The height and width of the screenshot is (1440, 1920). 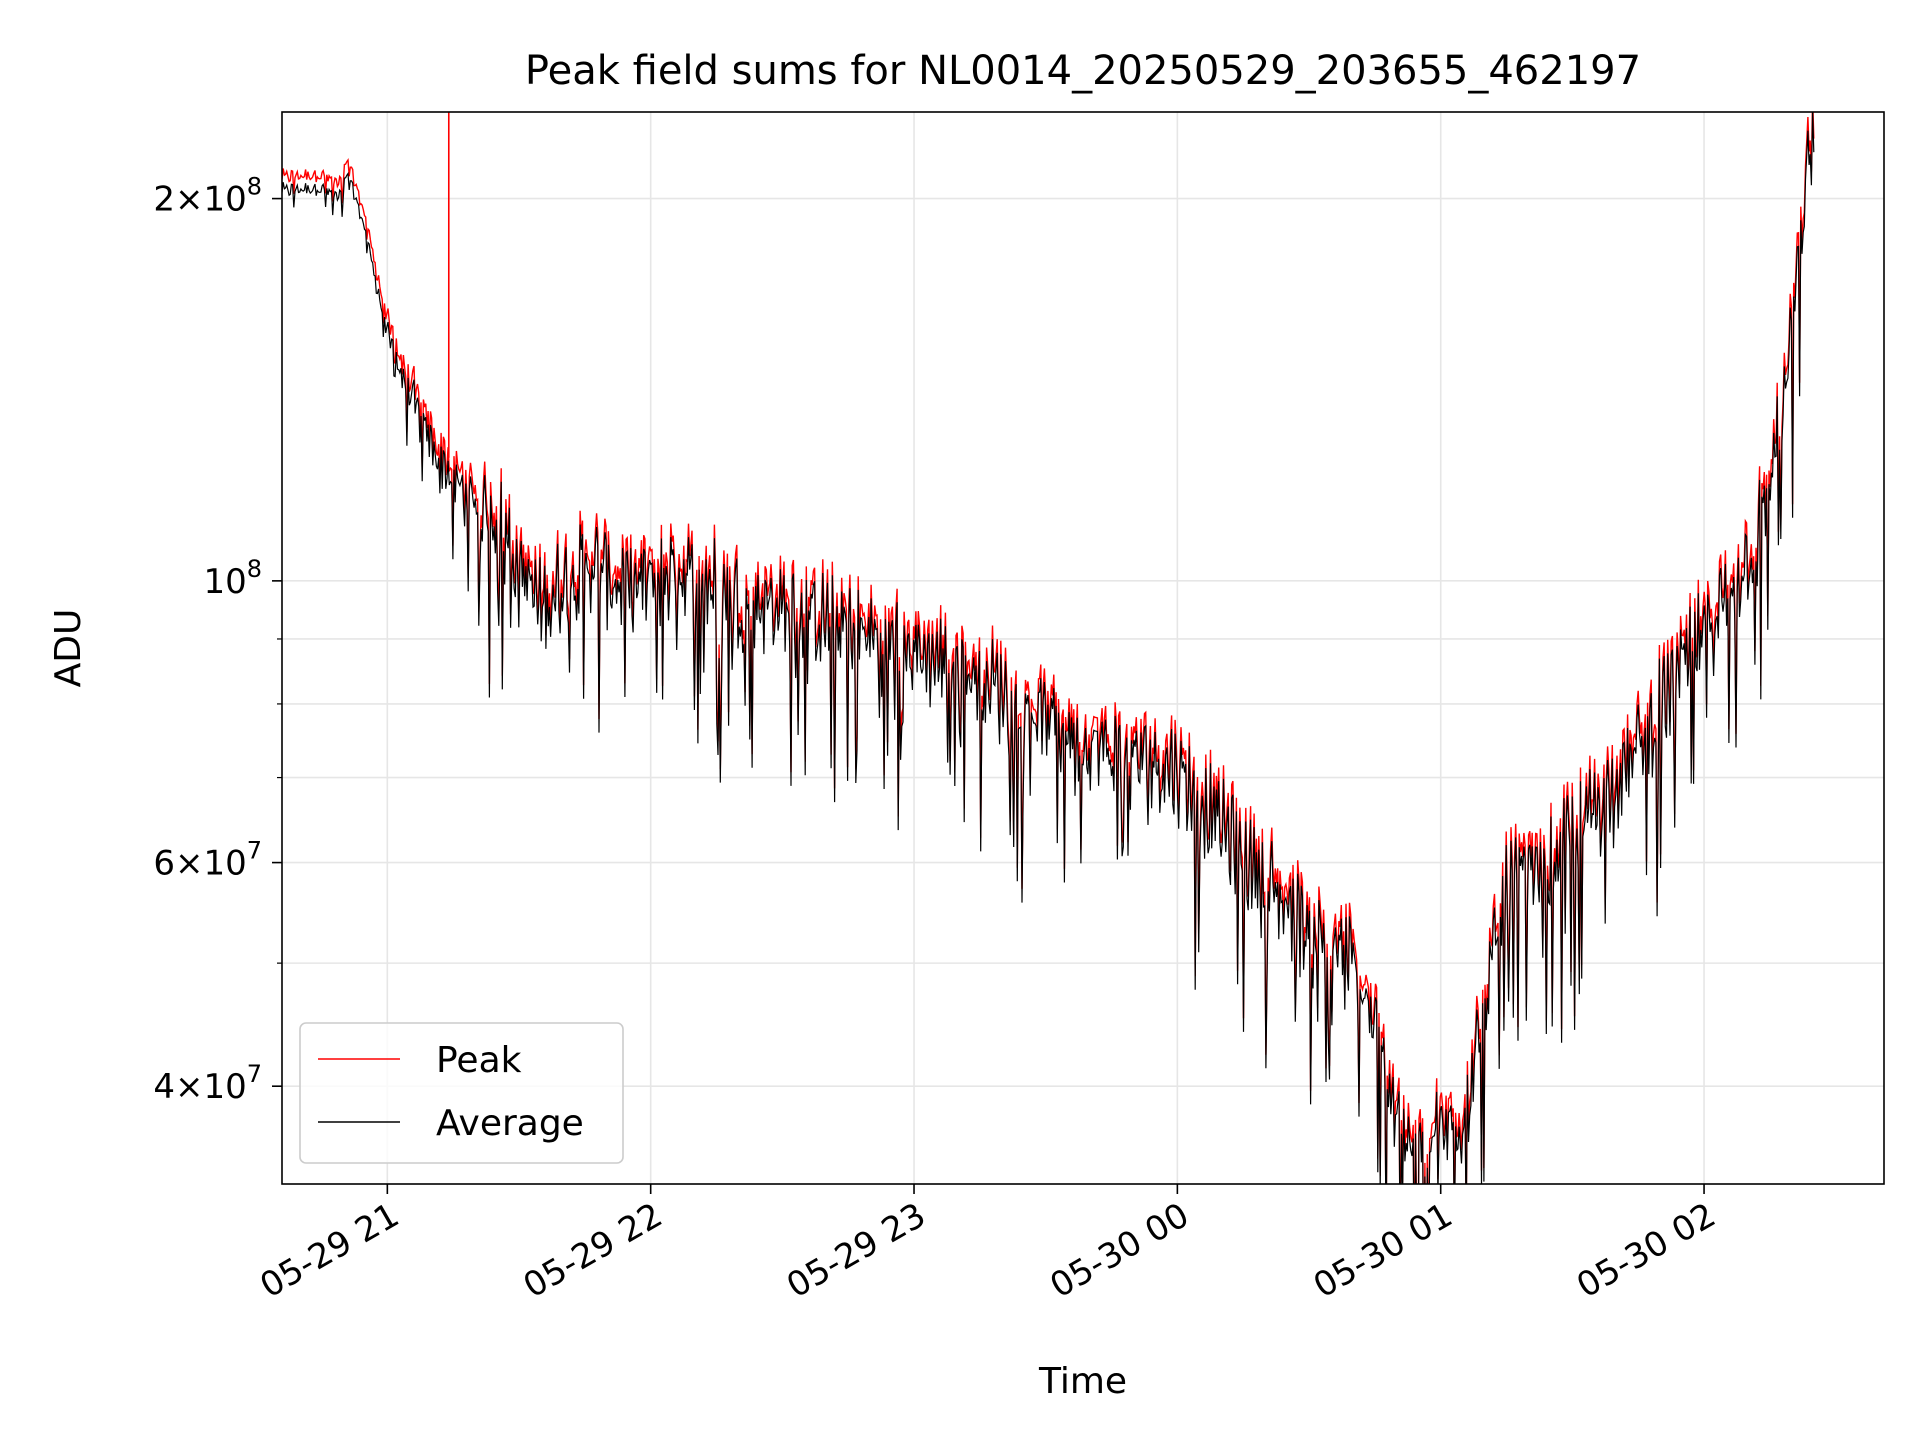 I want to click on y-tick-label: 108, so click(x=232, y=578).